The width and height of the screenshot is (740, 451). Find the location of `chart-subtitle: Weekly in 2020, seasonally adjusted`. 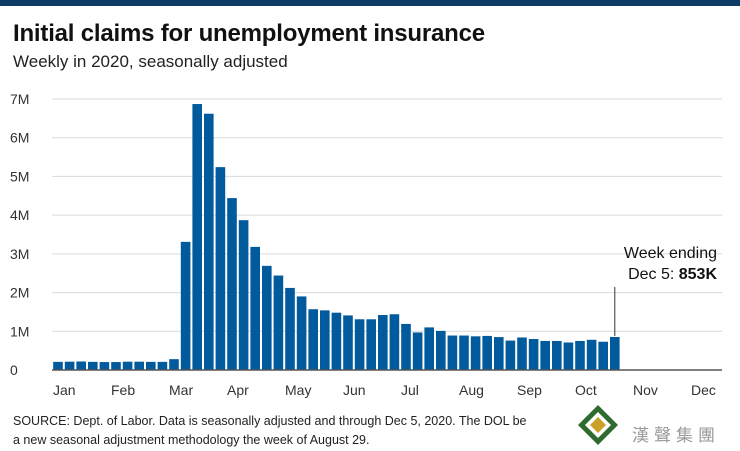

chart-subtitle: Weekly in 2020, seasonally adjusted is located at coordinates (150, 61).